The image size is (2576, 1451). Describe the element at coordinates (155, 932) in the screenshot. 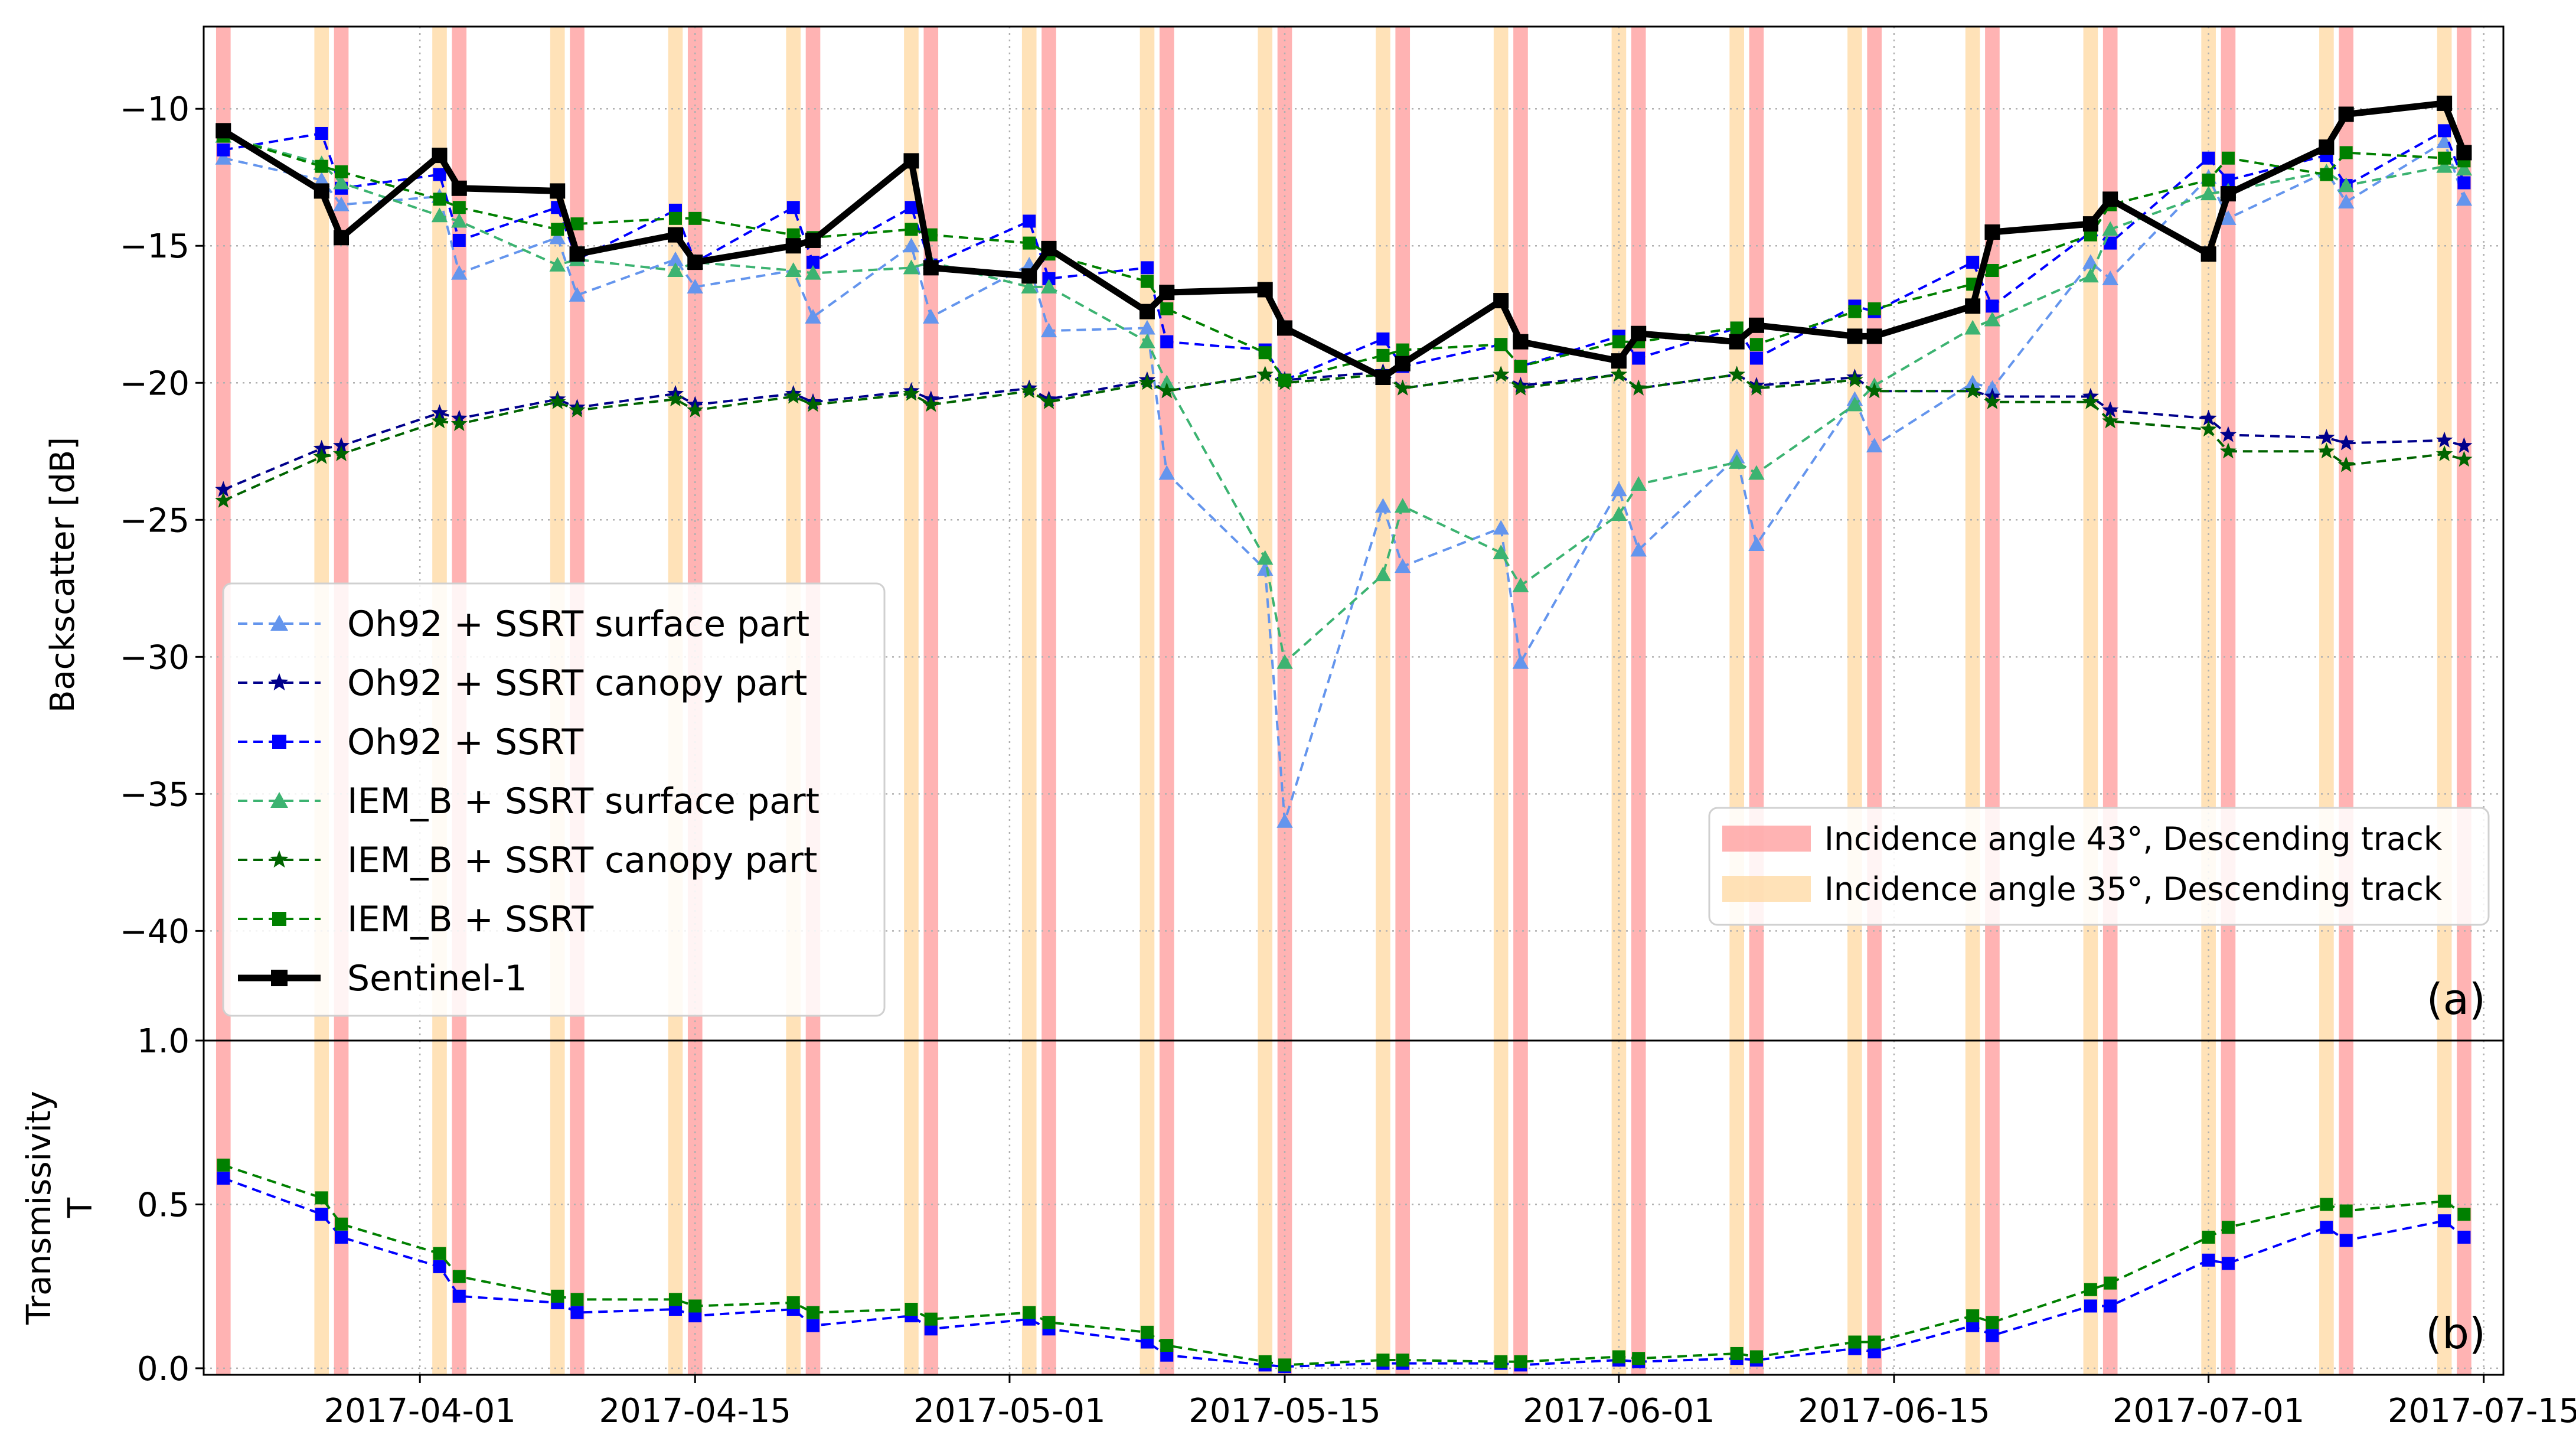

I see `y-tick-label-p0: −40` at that location.